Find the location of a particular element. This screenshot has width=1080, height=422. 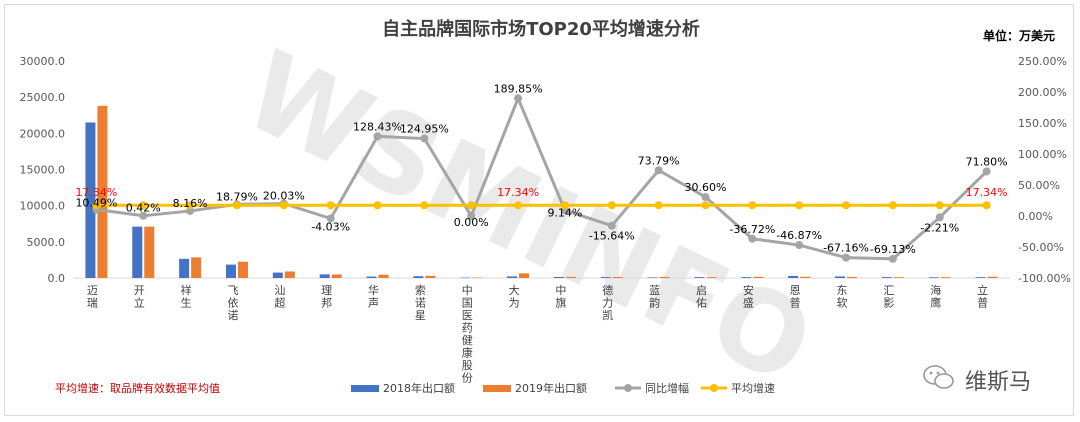

category-label: 启佑 is located at coordinates (701, 297).